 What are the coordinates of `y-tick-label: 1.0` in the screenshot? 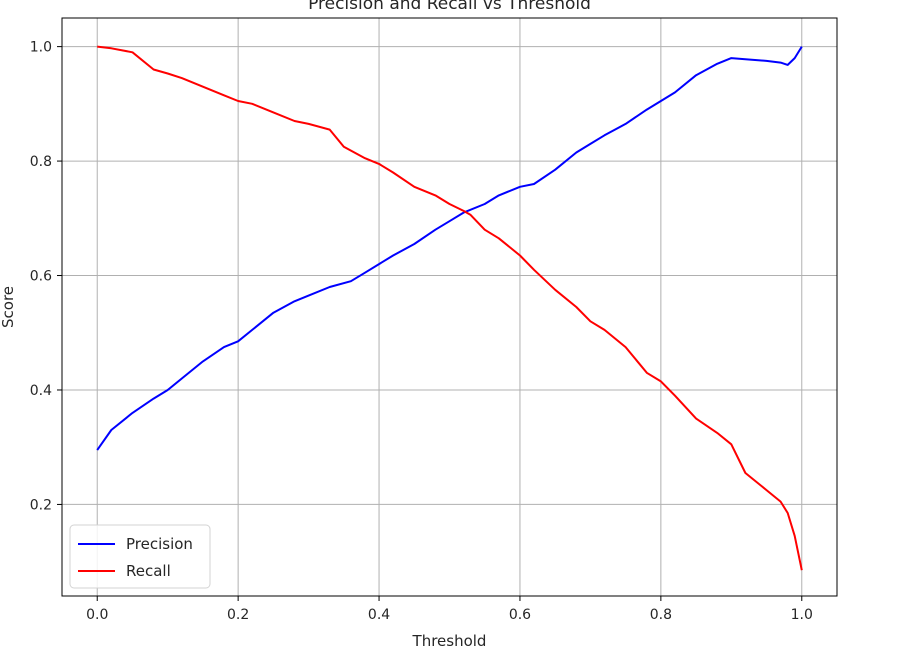 It's located at (41, 48).